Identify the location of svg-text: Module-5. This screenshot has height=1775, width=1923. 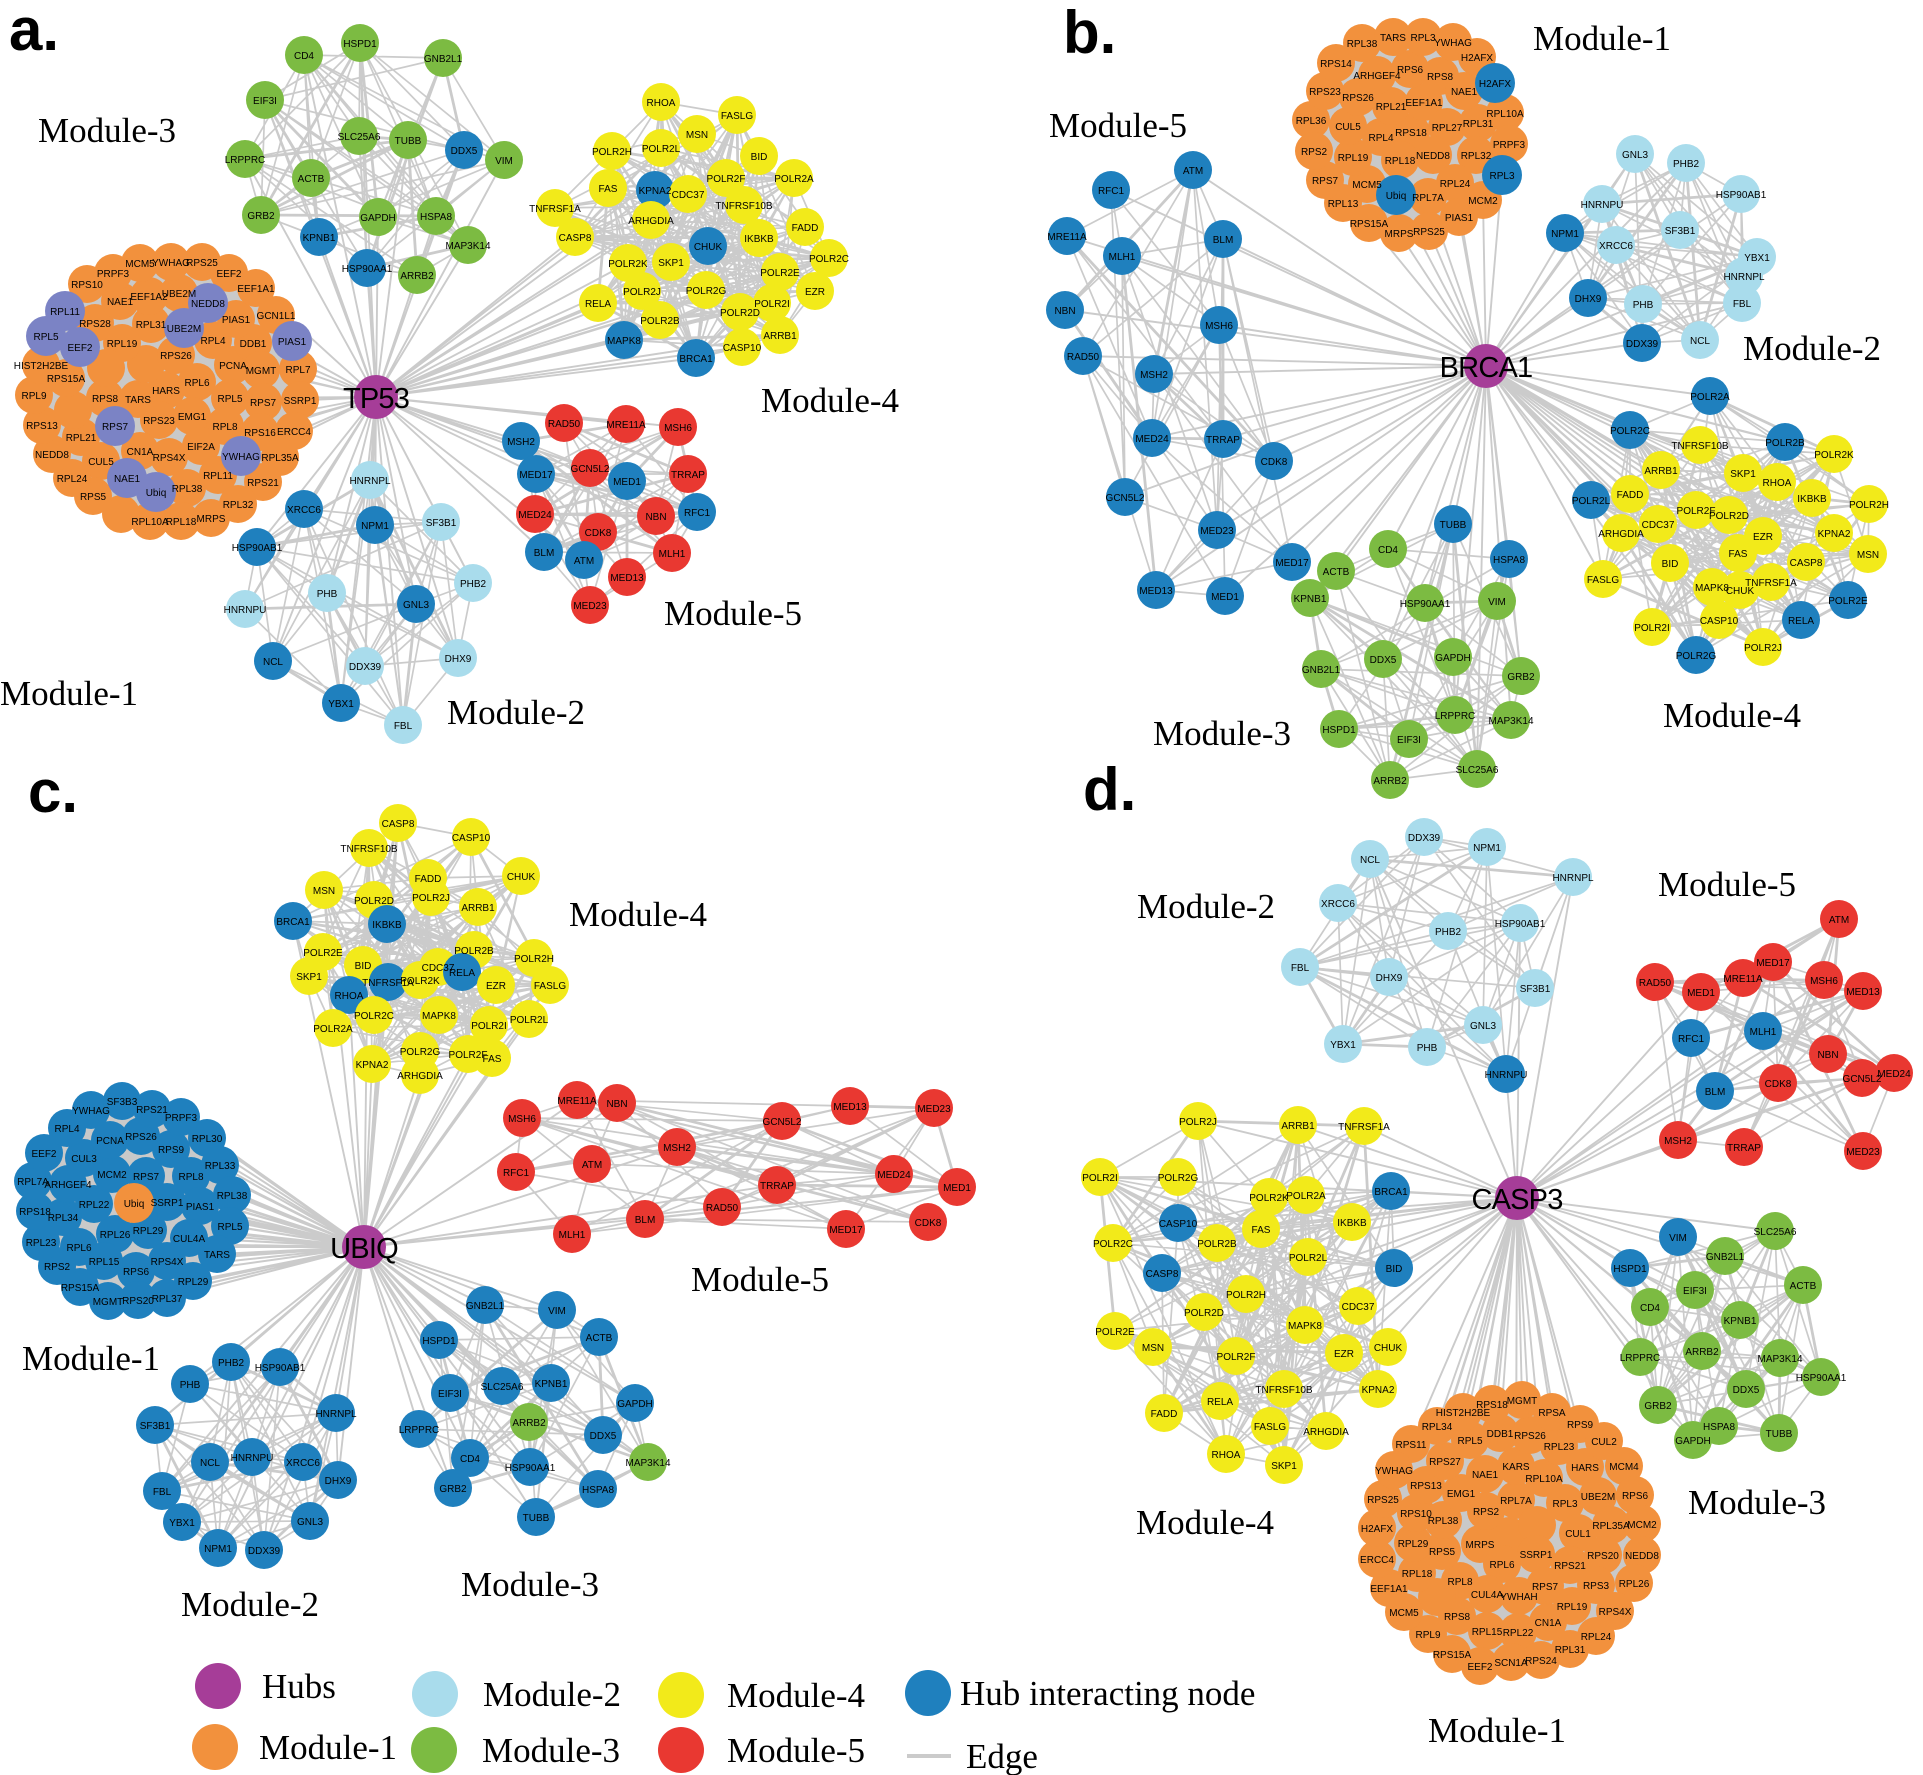
(796, 1750).